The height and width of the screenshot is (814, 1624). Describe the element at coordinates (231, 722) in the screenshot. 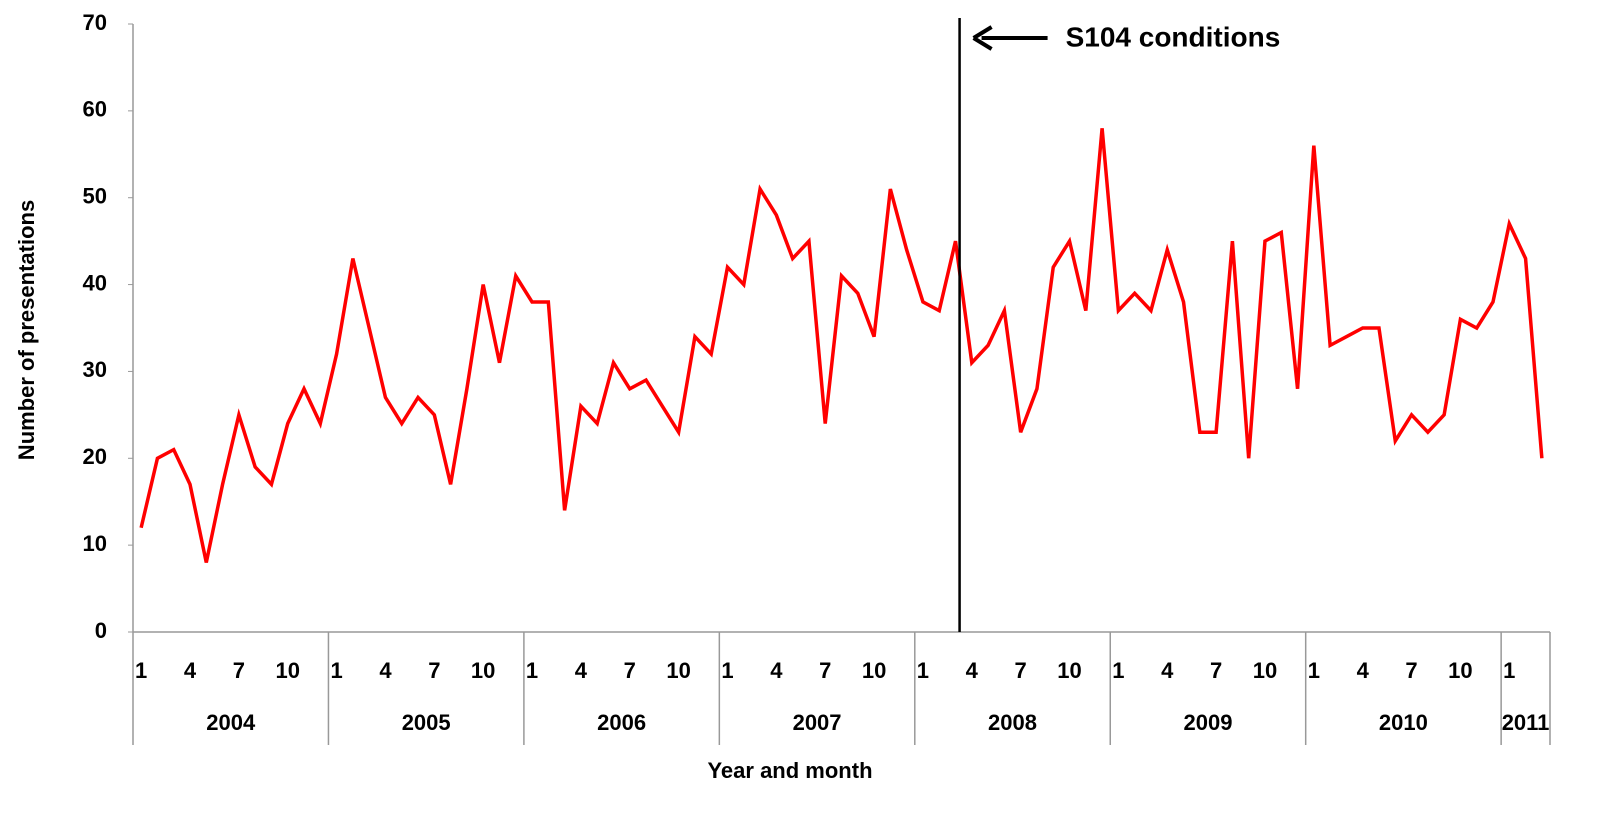

I see `year-label: 2004` at that location.